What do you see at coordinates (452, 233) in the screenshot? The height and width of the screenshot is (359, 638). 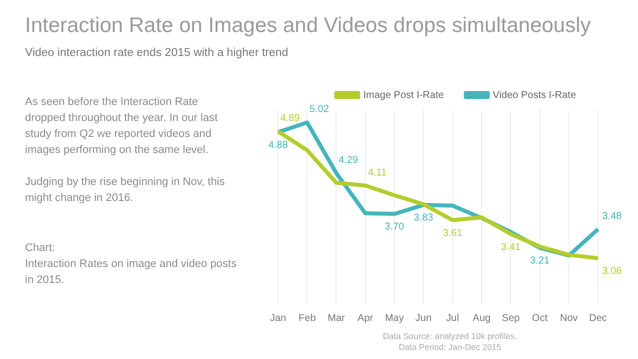 I see `data-label: 3.61` at bounding box center [452, 233].